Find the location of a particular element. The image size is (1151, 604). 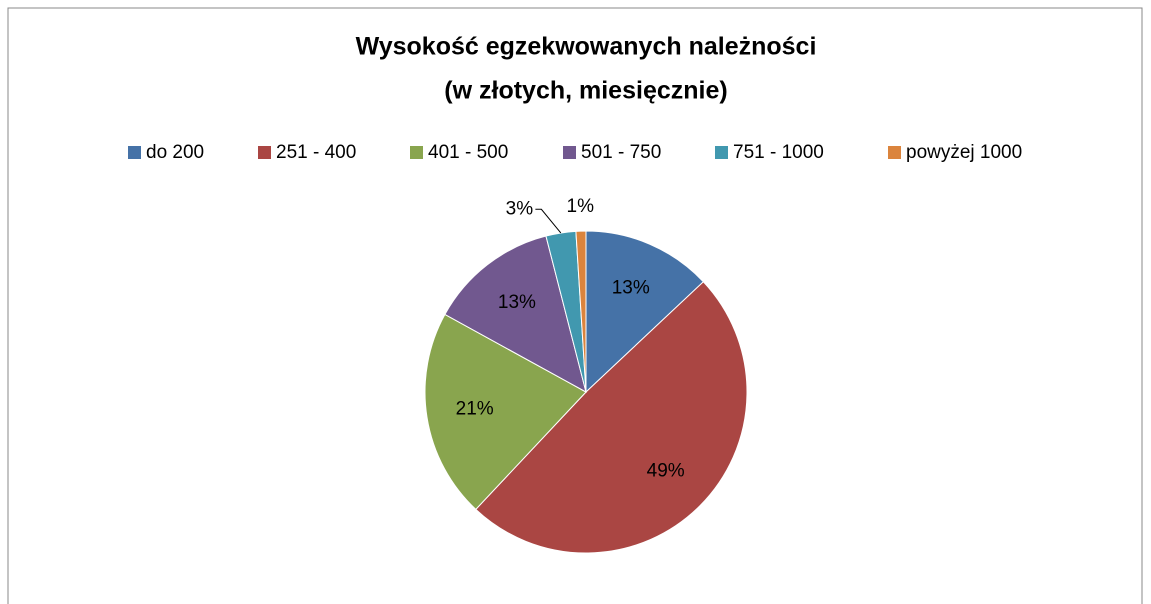

legend-label: 501 - 750 is located at coordinates (621, 152).